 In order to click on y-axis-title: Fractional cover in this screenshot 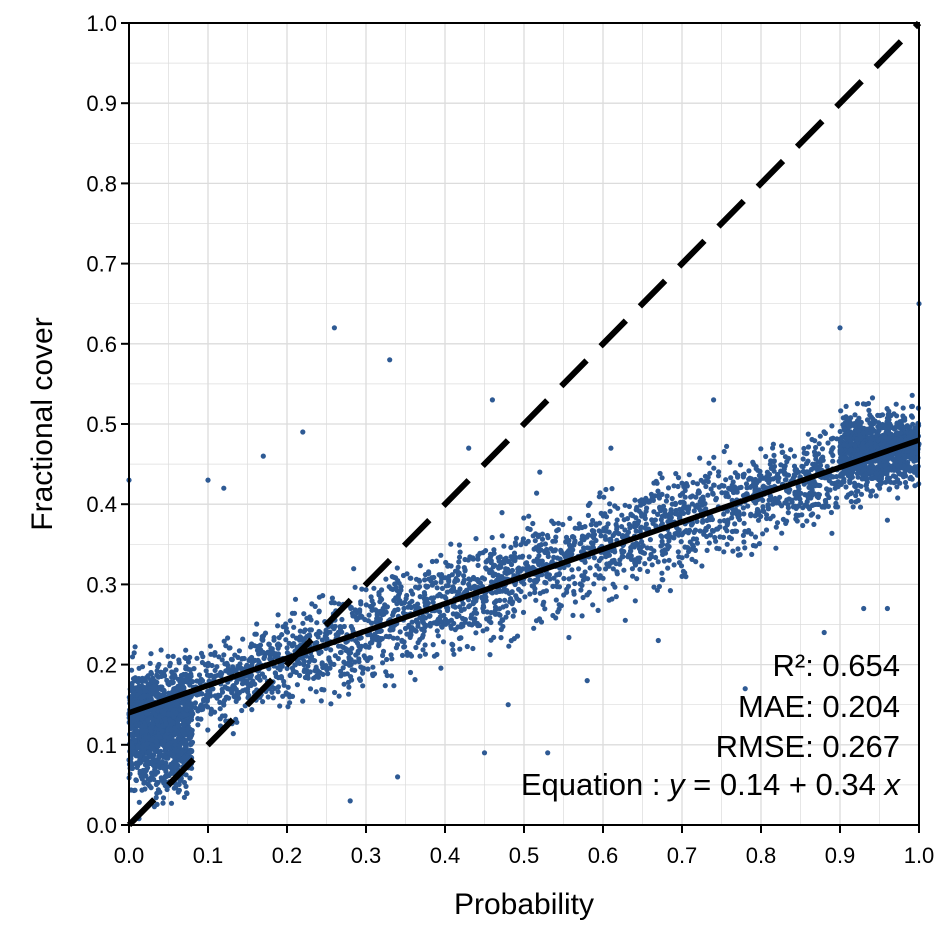, I will do `click(42, 423)`.